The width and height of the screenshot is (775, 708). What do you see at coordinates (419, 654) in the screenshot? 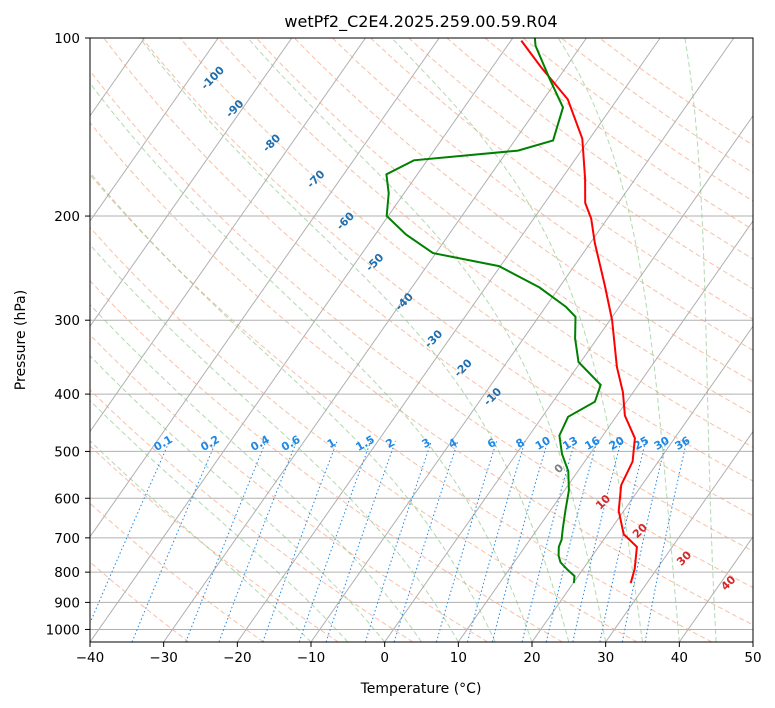
I see `x-axis: −40 −30 −20 −10 0 10 20 30 40 50` at bounding box center [419, 654].